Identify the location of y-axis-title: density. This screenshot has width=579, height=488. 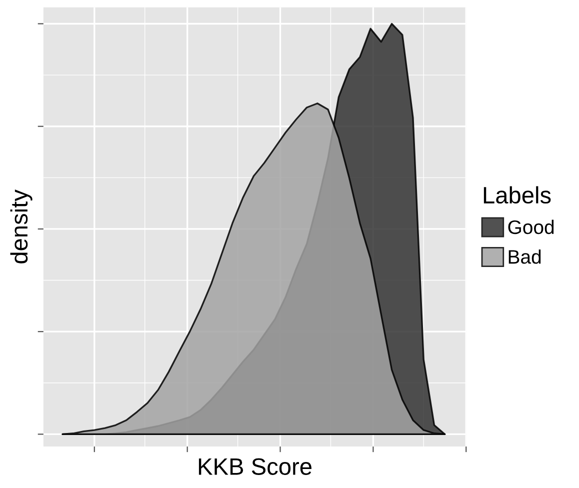
(21, 227).